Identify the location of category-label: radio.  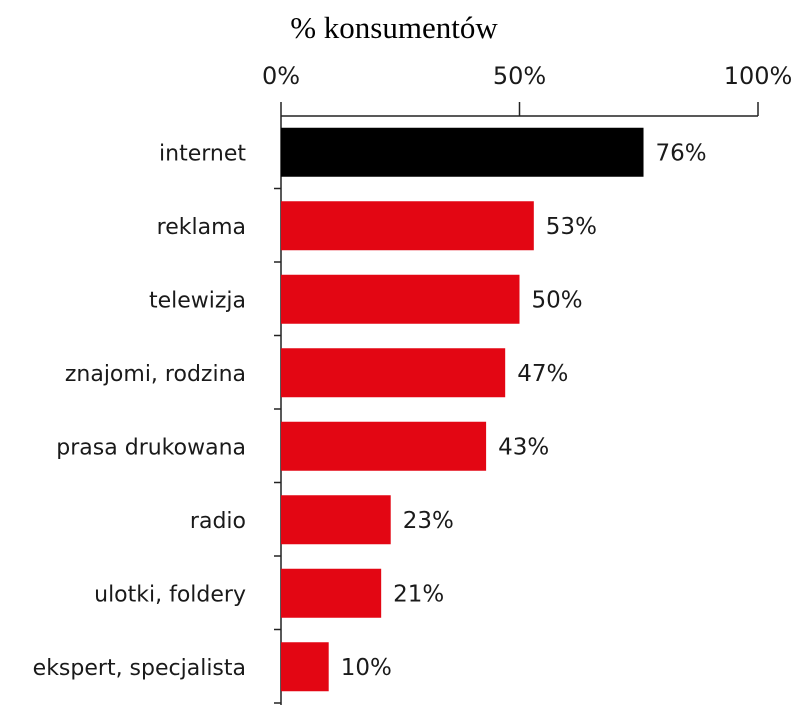
(218, 521).